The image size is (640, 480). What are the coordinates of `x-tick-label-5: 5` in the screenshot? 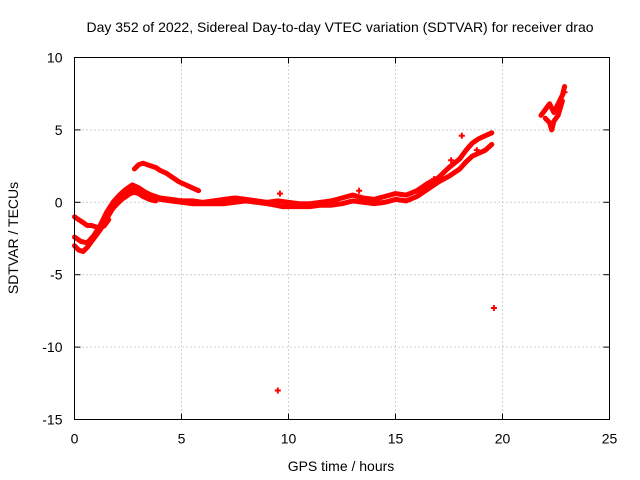 It's located at (182, 439).